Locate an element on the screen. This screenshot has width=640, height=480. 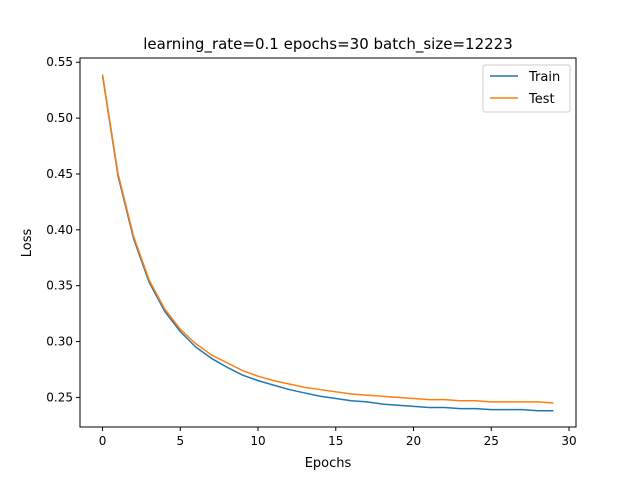
x-tick-label: 30 is located at coordinates (568, 441).